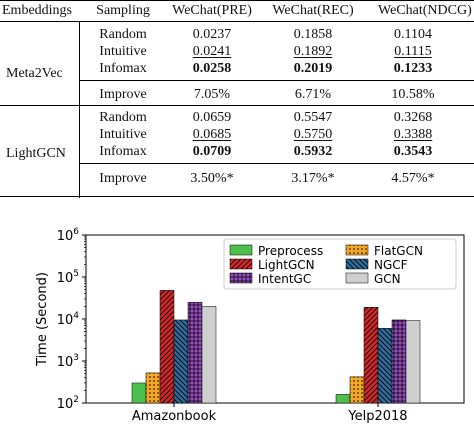 The image size is (474, 430). Describe the element at coordinates (284, 279) in the screenshot. I see `legend-label: IntentGC` at that location.